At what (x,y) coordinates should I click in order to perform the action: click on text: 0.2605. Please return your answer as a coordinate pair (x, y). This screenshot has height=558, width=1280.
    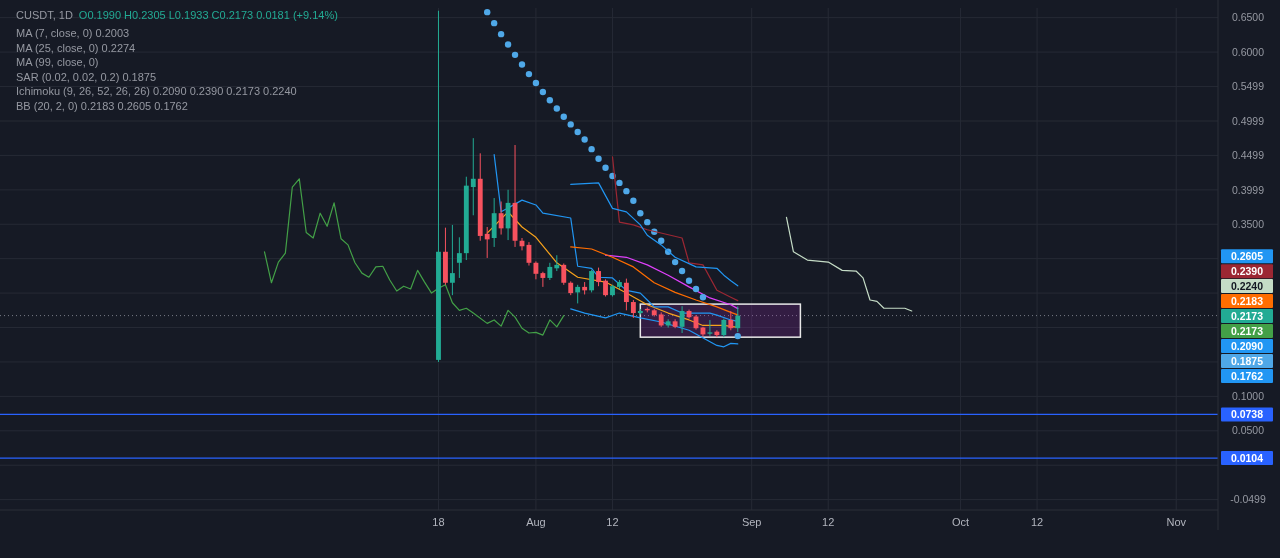
    Looking at the image, I should click on (1247, 255).